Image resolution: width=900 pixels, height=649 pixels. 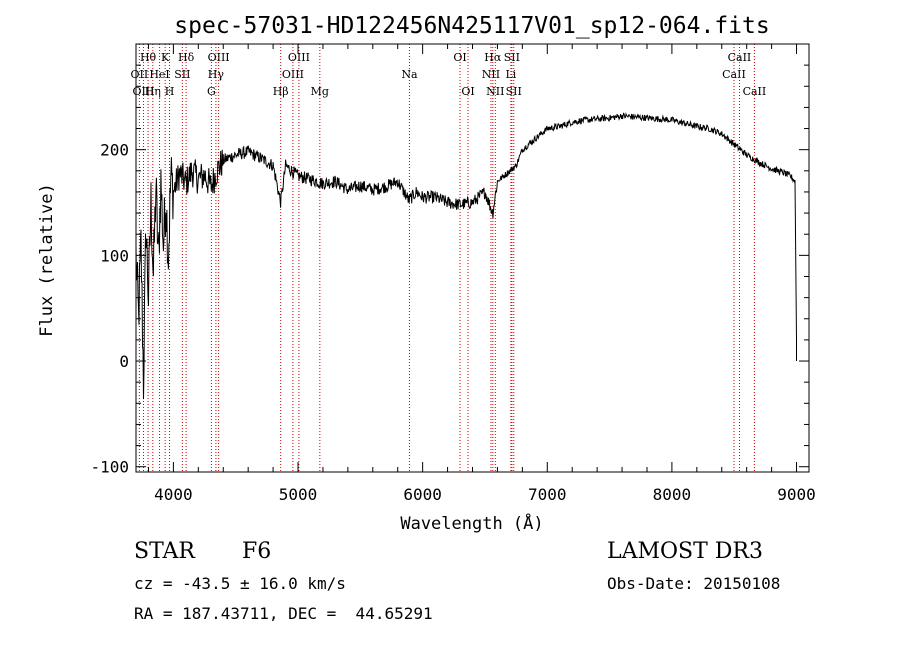 What do you see at coordinates (257, 551) in the screenshot?
I see `object-subclass: F6` at bounding box center [257, 551].